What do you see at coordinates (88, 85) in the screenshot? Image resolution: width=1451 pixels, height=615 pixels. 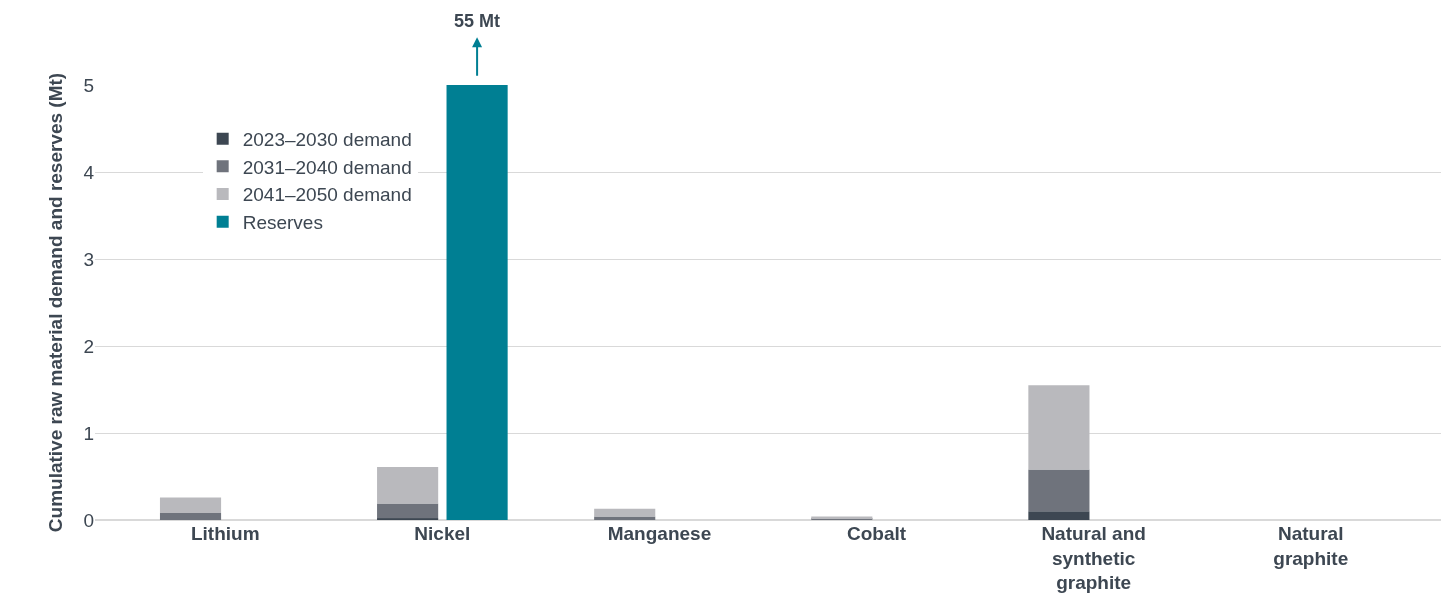 I see `y-tick-label: 5` at bounding box center [88, 85].